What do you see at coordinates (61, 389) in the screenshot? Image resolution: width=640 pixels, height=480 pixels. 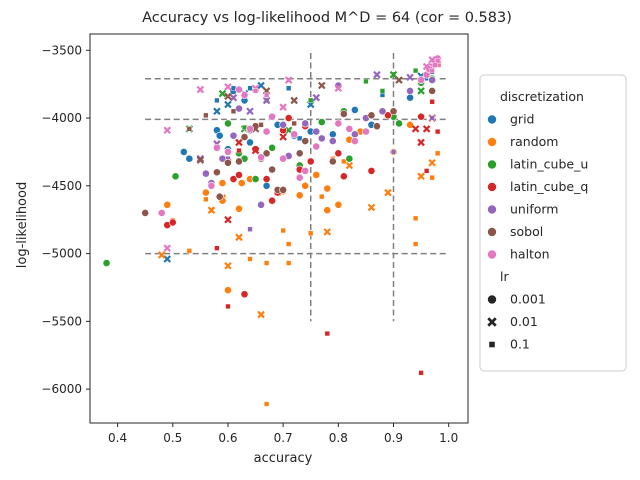 I see `y-tick-label: −6000` at bounding box center [61, 389].